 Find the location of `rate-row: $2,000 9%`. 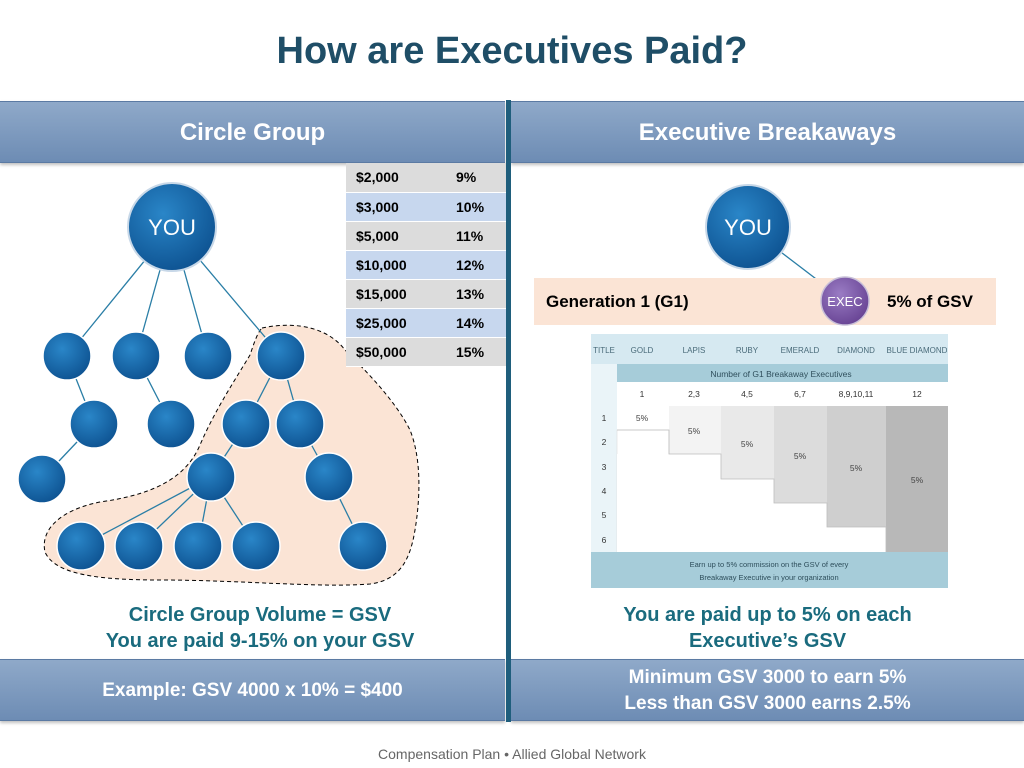

rate-row: $2,000 9% is located at coordinates (427, 178).